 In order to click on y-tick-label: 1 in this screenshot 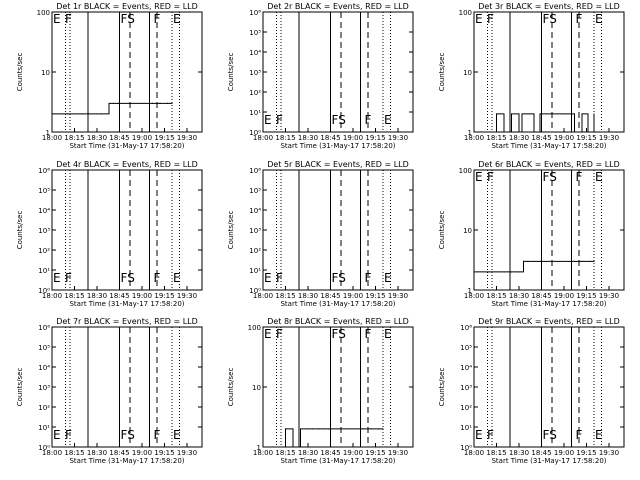, I will do `click(470, 133)`.